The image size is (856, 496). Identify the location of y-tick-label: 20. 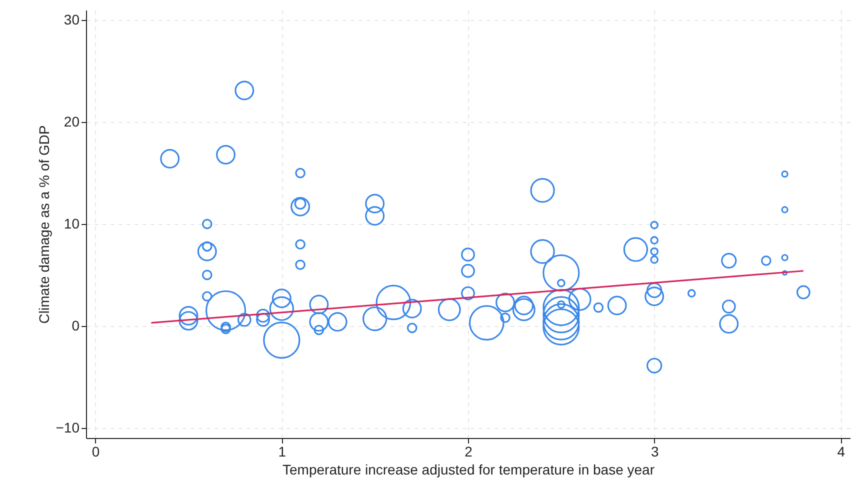
(72, 122).